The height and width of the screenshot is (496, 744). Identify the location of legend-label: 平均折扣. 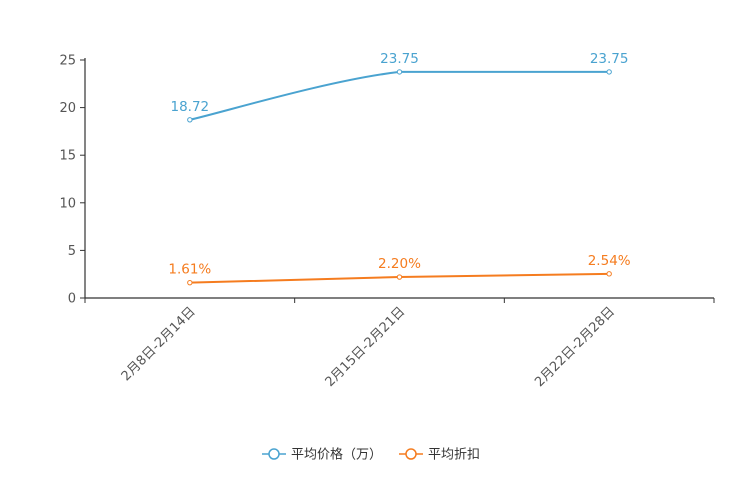
(454, 455).